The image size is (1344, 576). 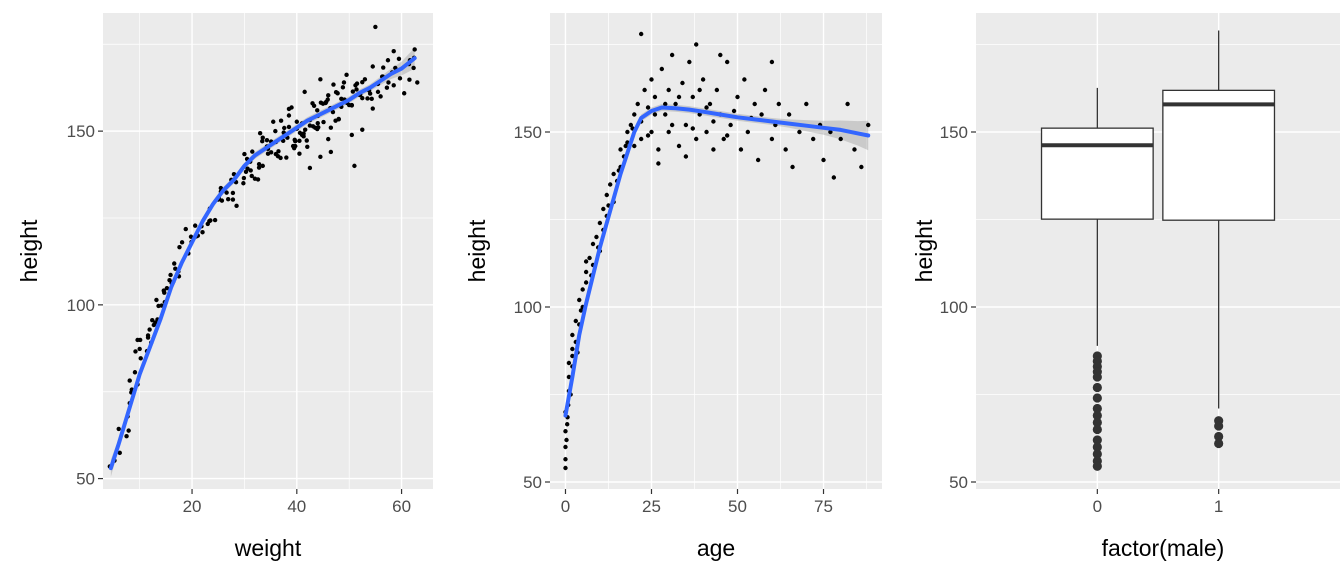 I want to click on y-tick-label: 50, so click(x=958, y=482).